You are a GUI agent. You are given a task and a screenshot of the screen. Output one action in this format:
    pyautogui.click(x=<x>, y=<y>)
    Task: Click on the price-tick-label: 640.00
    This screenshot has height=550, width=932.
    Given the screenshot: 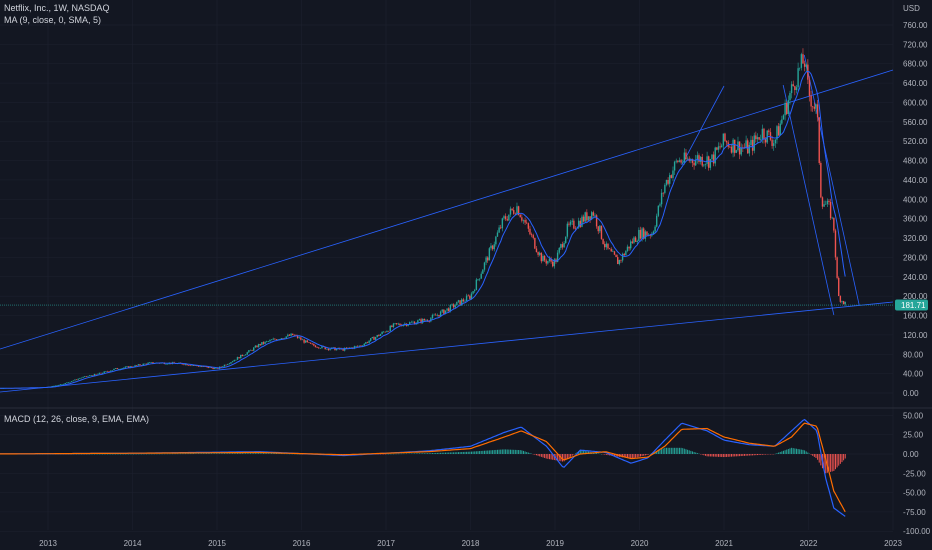 What is the action you would take?
    pyautogui.click(x=915, y=83)
    